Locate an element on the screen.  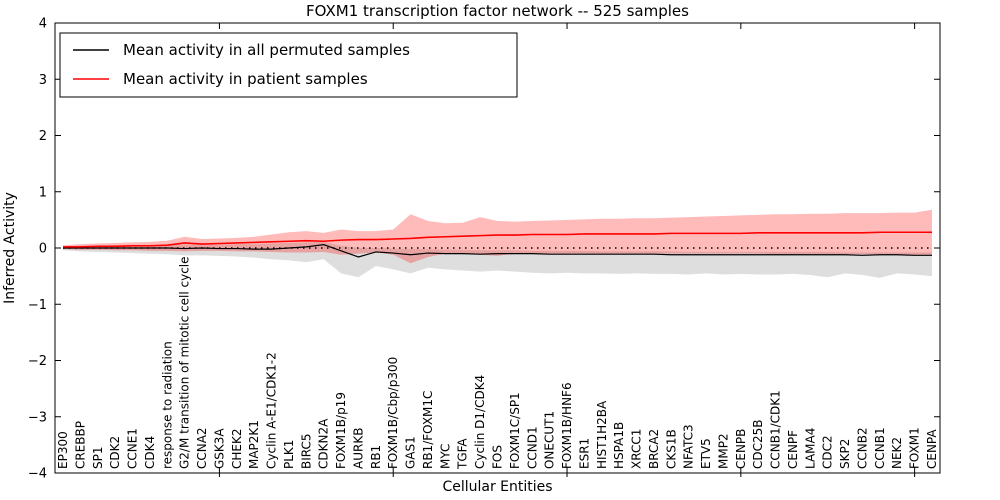
category-label: SKP2 is located at coordinates (845, 454).